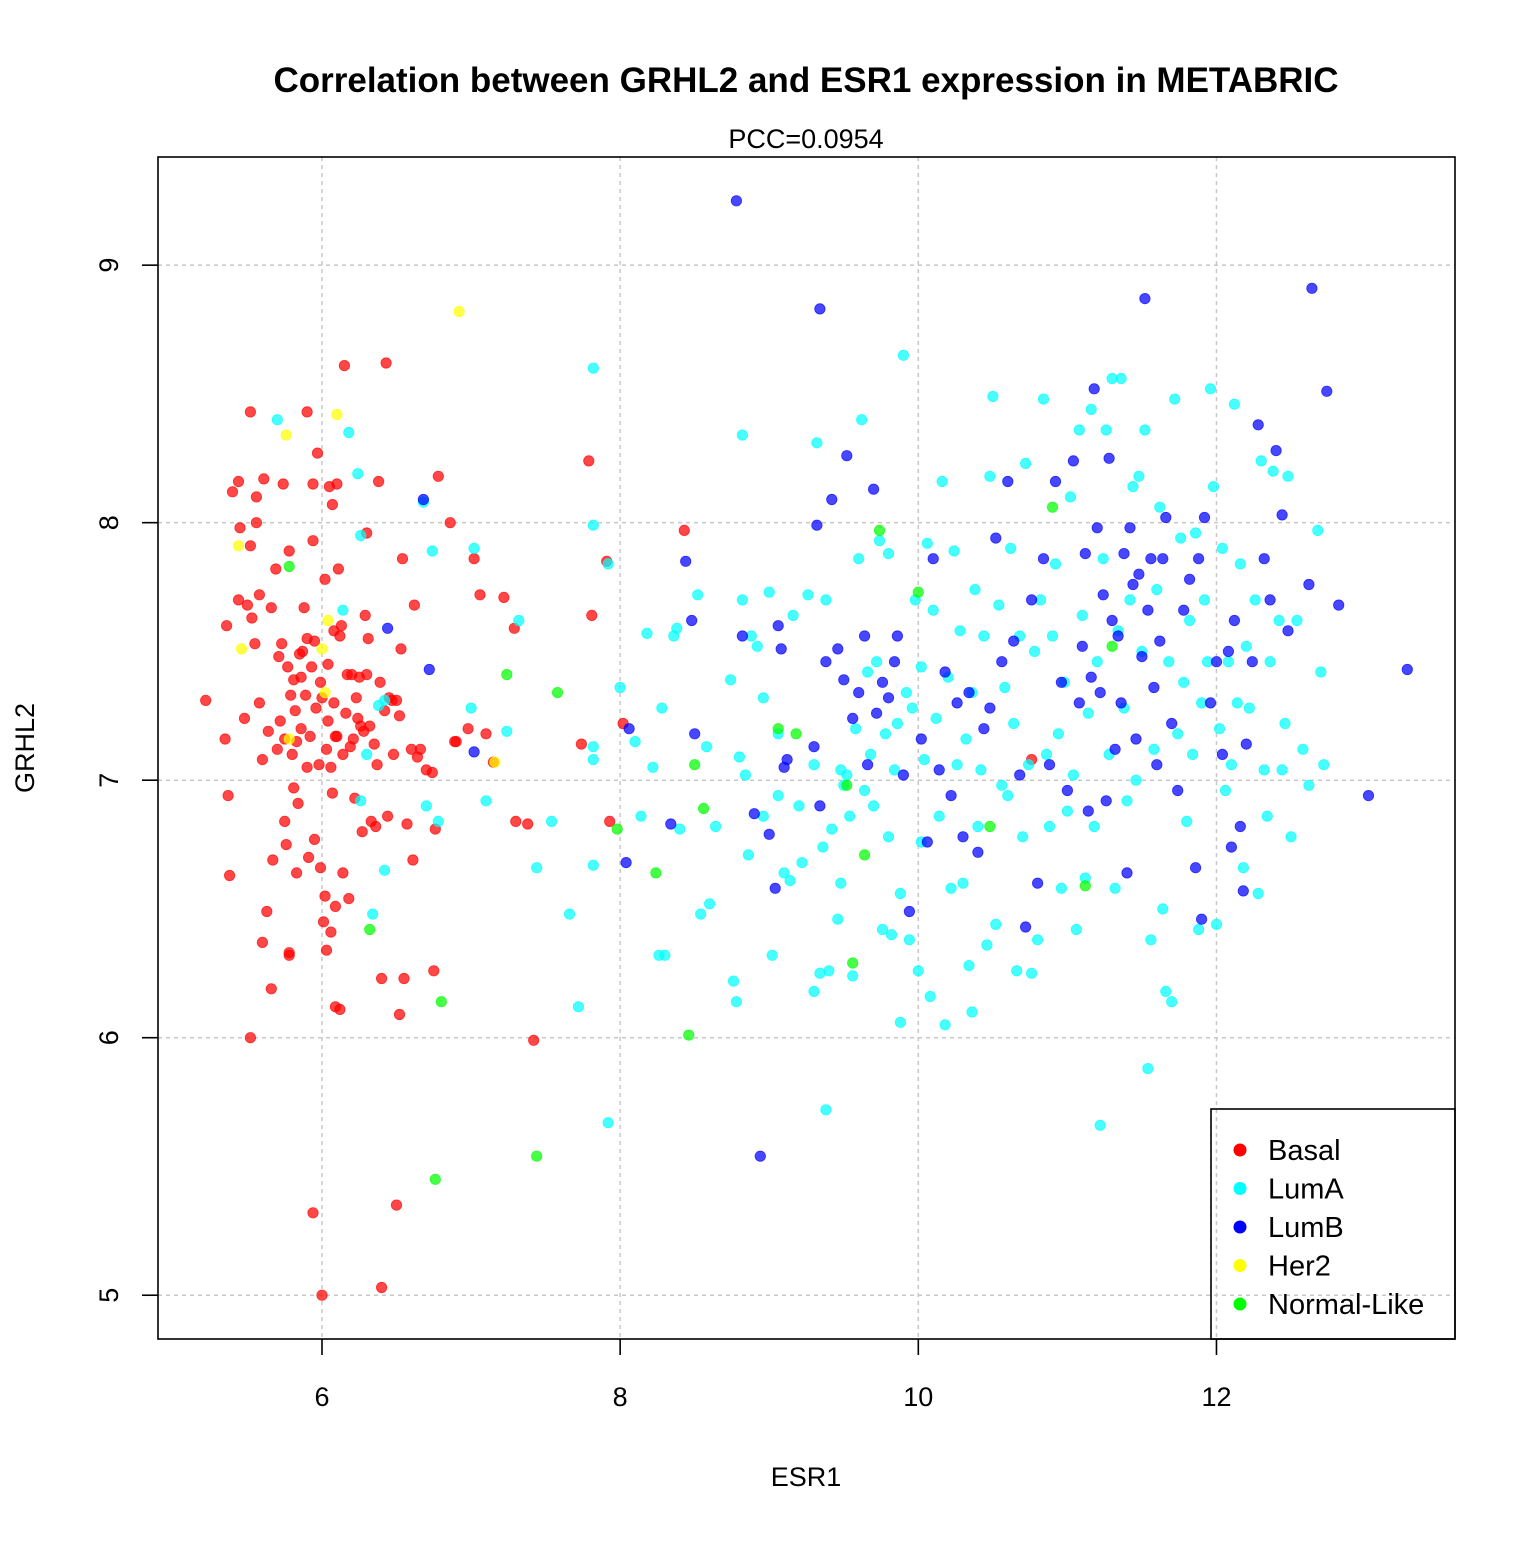  What do you see at coordinates (322, 649) in the screenshot?
I see `point-her2` at bounding box center [322, 649].